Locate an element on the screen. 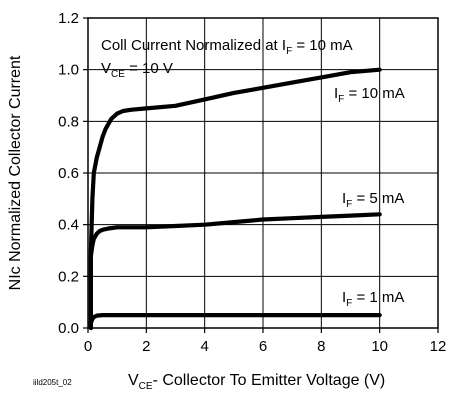 The image size is (452, 397). series-label-10ma: IF = 10 mA is located at coordinates (369, 95).